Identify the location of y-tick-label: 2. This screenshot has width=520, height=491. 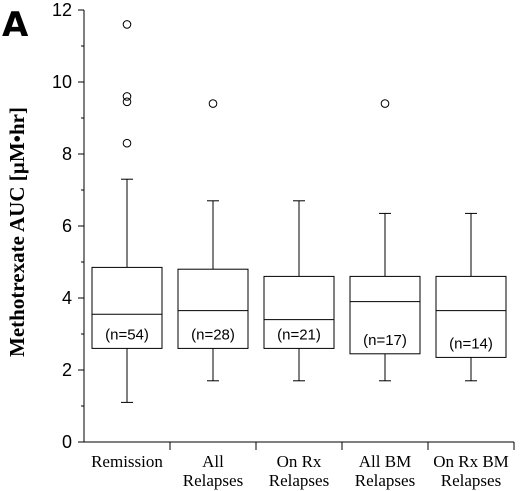
(67, 370).